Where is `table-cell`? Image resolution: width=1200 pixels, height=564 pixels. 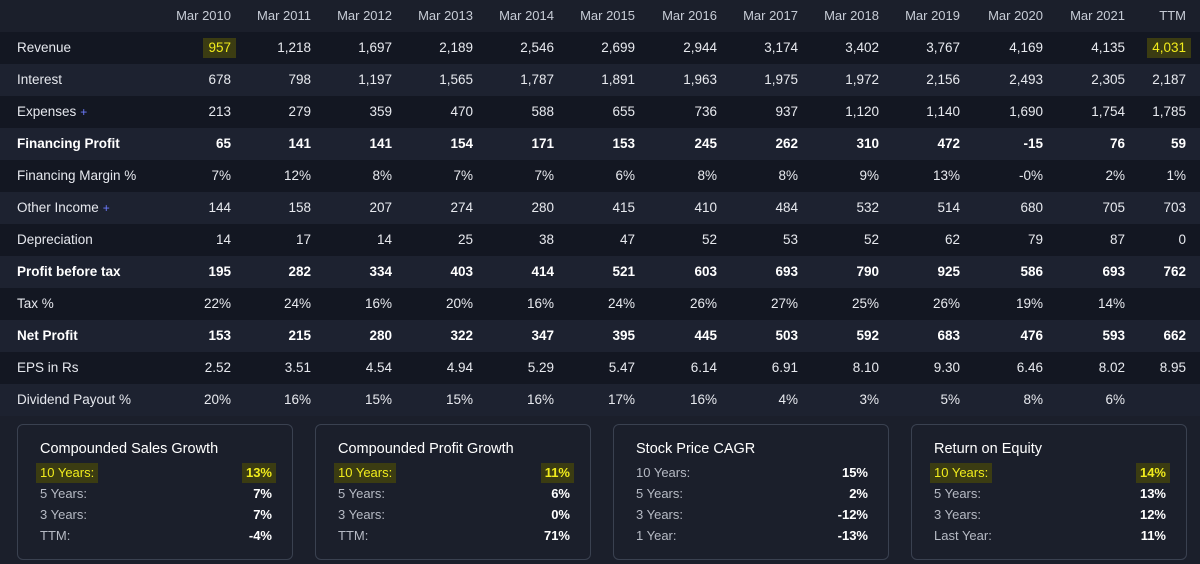 table-cell is located at coordinates (1146, 400).